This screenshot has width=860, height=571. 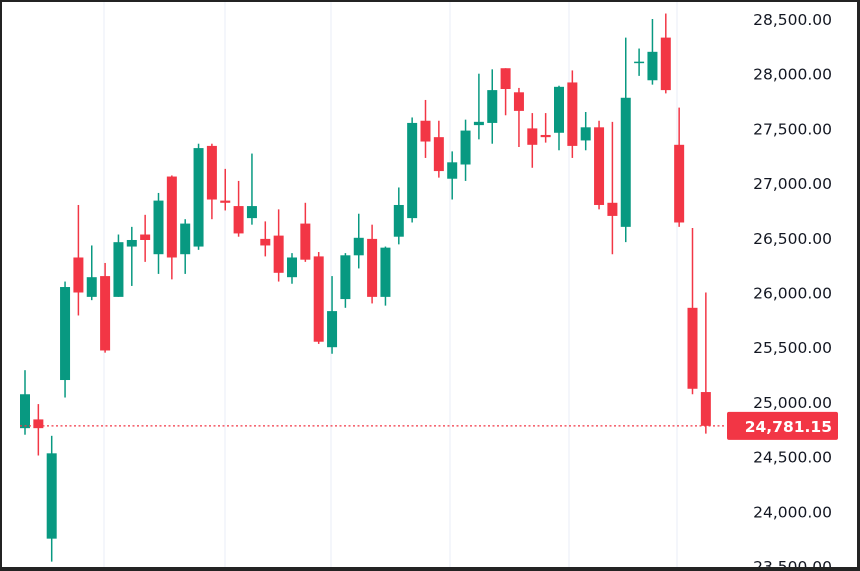 What do you see at coordinates (792, 239) in the screenshot?
I see `price-axis-tick: 26,500.00` at bounding box center [792, 239].